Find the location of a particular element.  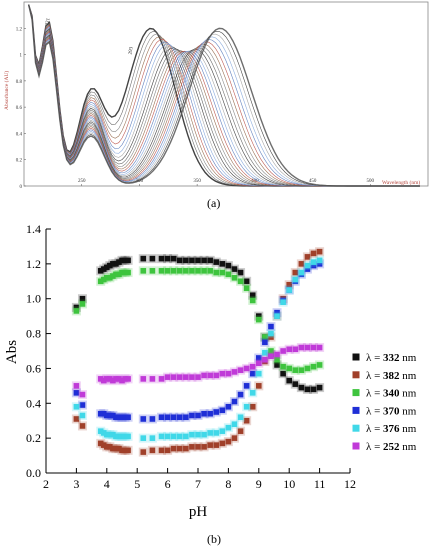

spectra-y-tick-label: 0.8 is located at coordinates (19, 82).